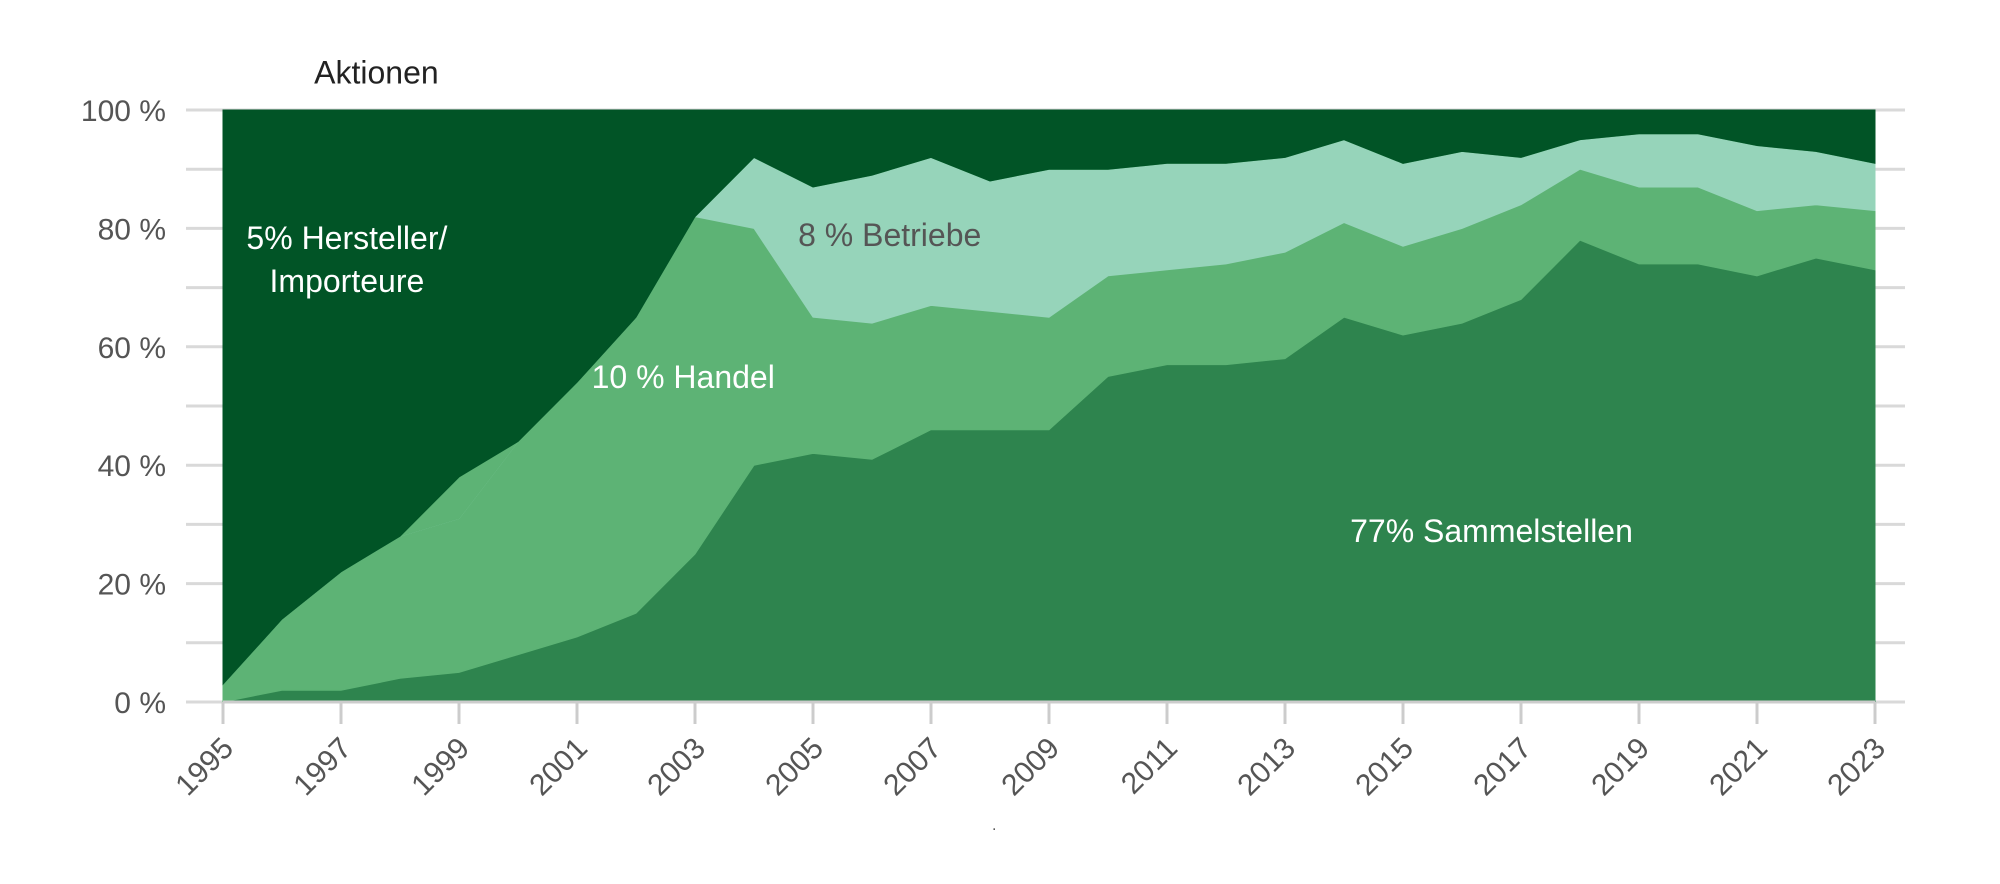 Image resolution: width=2000 pixels, height=884 pixels. I want to click on series-label-line: Importeure, so click(347, 281).